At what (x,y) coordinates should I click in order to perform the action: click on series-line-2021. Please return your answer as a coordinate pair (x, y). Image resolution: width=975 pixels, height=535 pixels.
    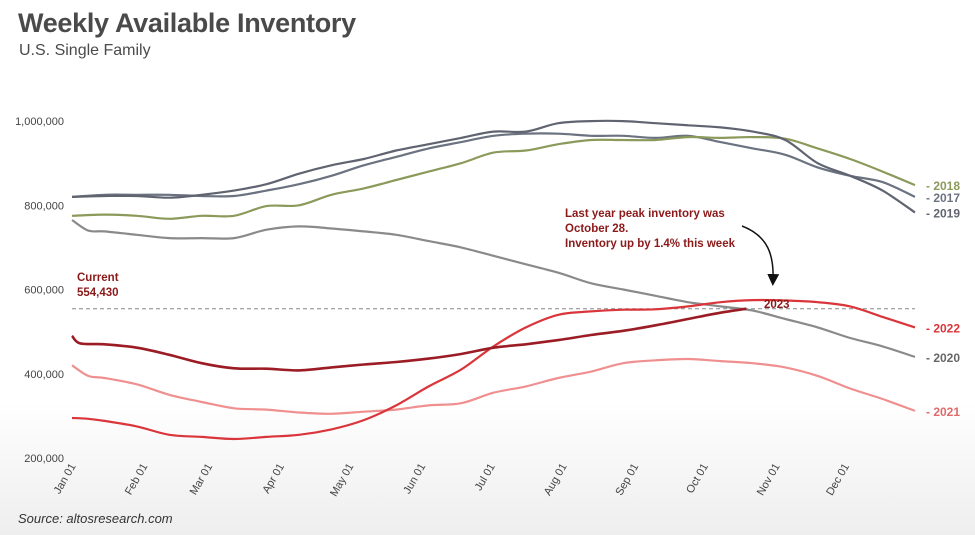
    Looking at the image, I should click on (493, 386).